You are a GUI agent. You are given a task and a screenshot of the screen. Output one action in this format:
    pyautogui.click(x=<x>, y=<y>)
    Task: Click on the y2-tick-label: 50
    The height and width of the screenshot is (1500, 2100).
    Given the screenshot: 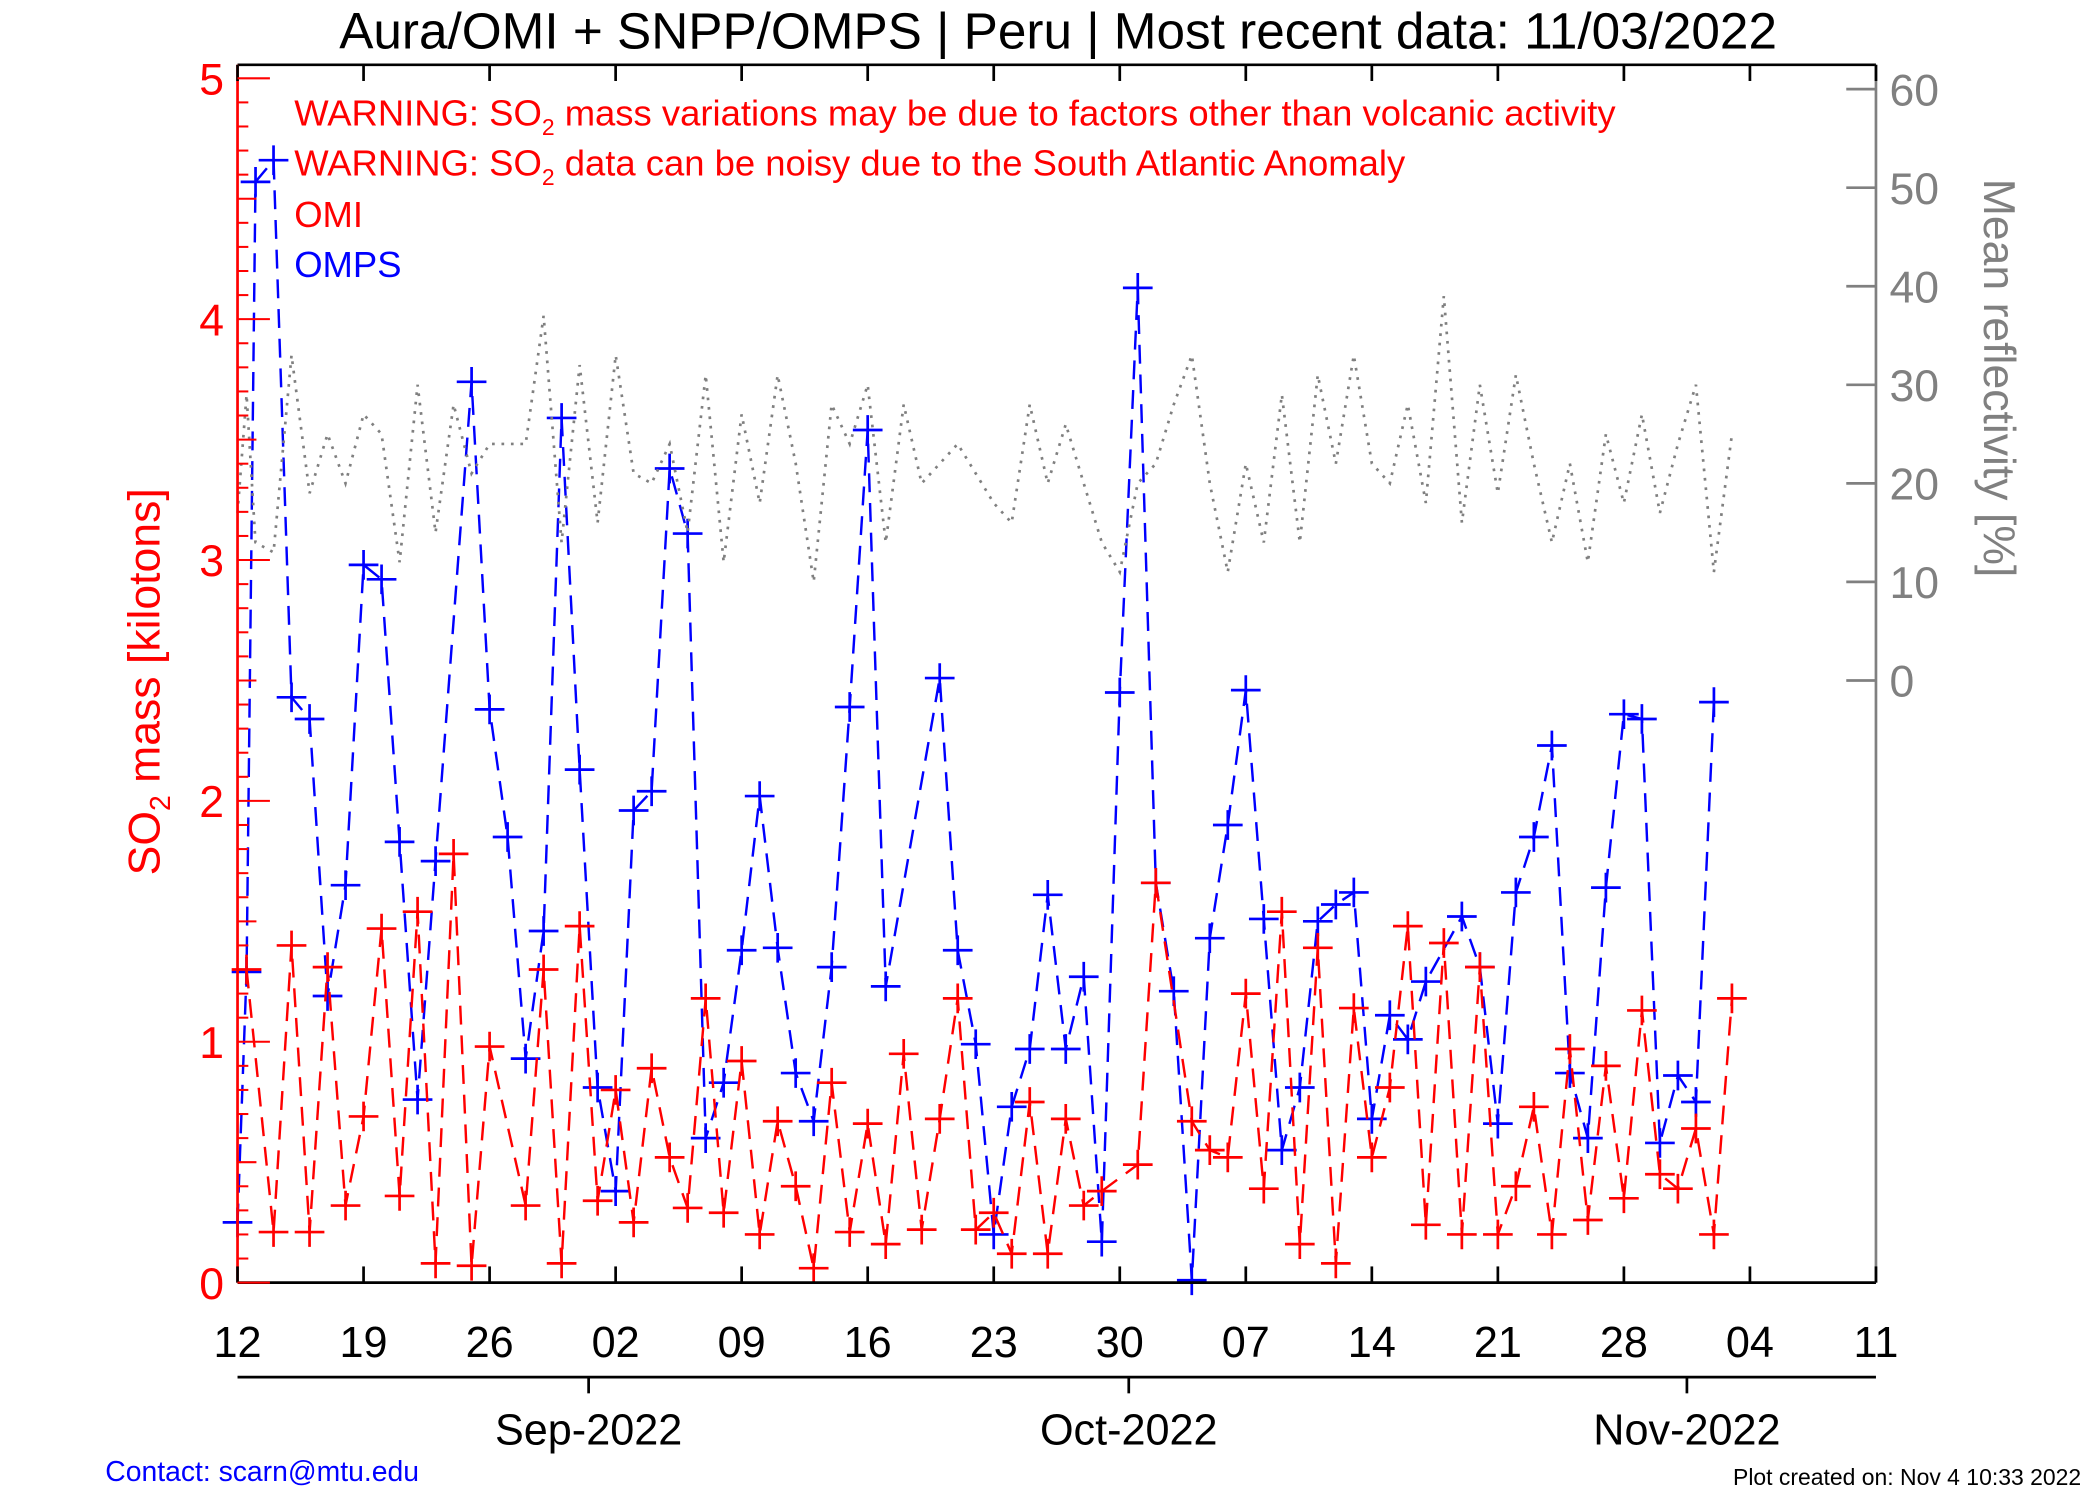 What is the action you would take?
    pyautogui.click(x=1914, y=189)
    